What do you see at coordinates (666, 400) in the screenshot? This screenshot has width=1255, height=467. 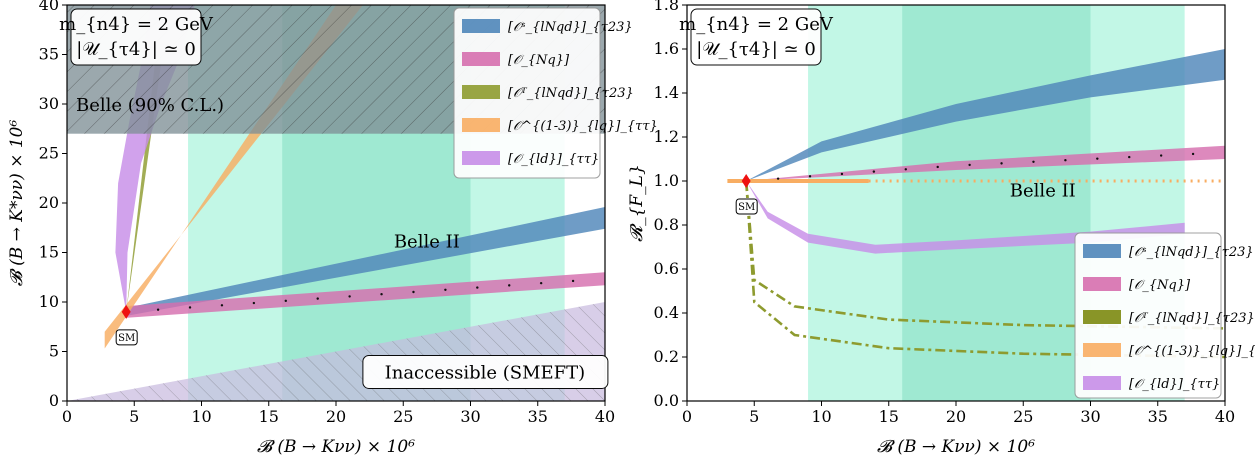 I see `y-tick-label: 0.0` at bounding box center [666, 400].